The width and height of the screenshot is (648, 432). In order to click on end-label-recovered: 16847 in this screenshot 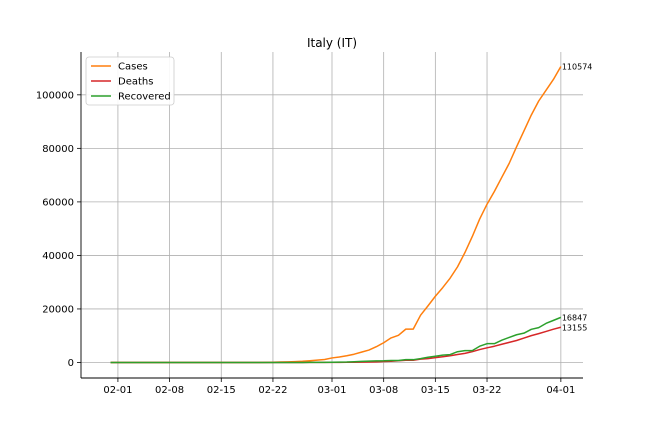, I will do `click(574, 317)`.